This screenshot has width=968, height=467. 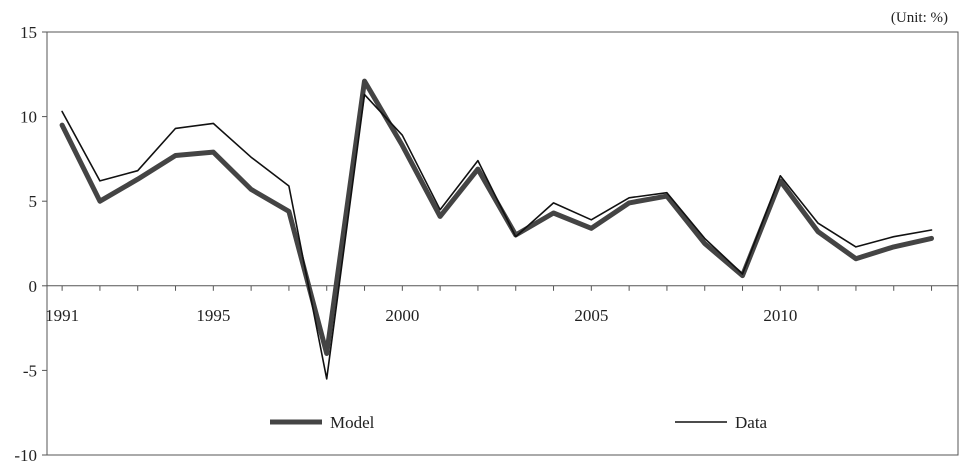 I want to click on y-tick-label: -10, so click(x=25, y=455).